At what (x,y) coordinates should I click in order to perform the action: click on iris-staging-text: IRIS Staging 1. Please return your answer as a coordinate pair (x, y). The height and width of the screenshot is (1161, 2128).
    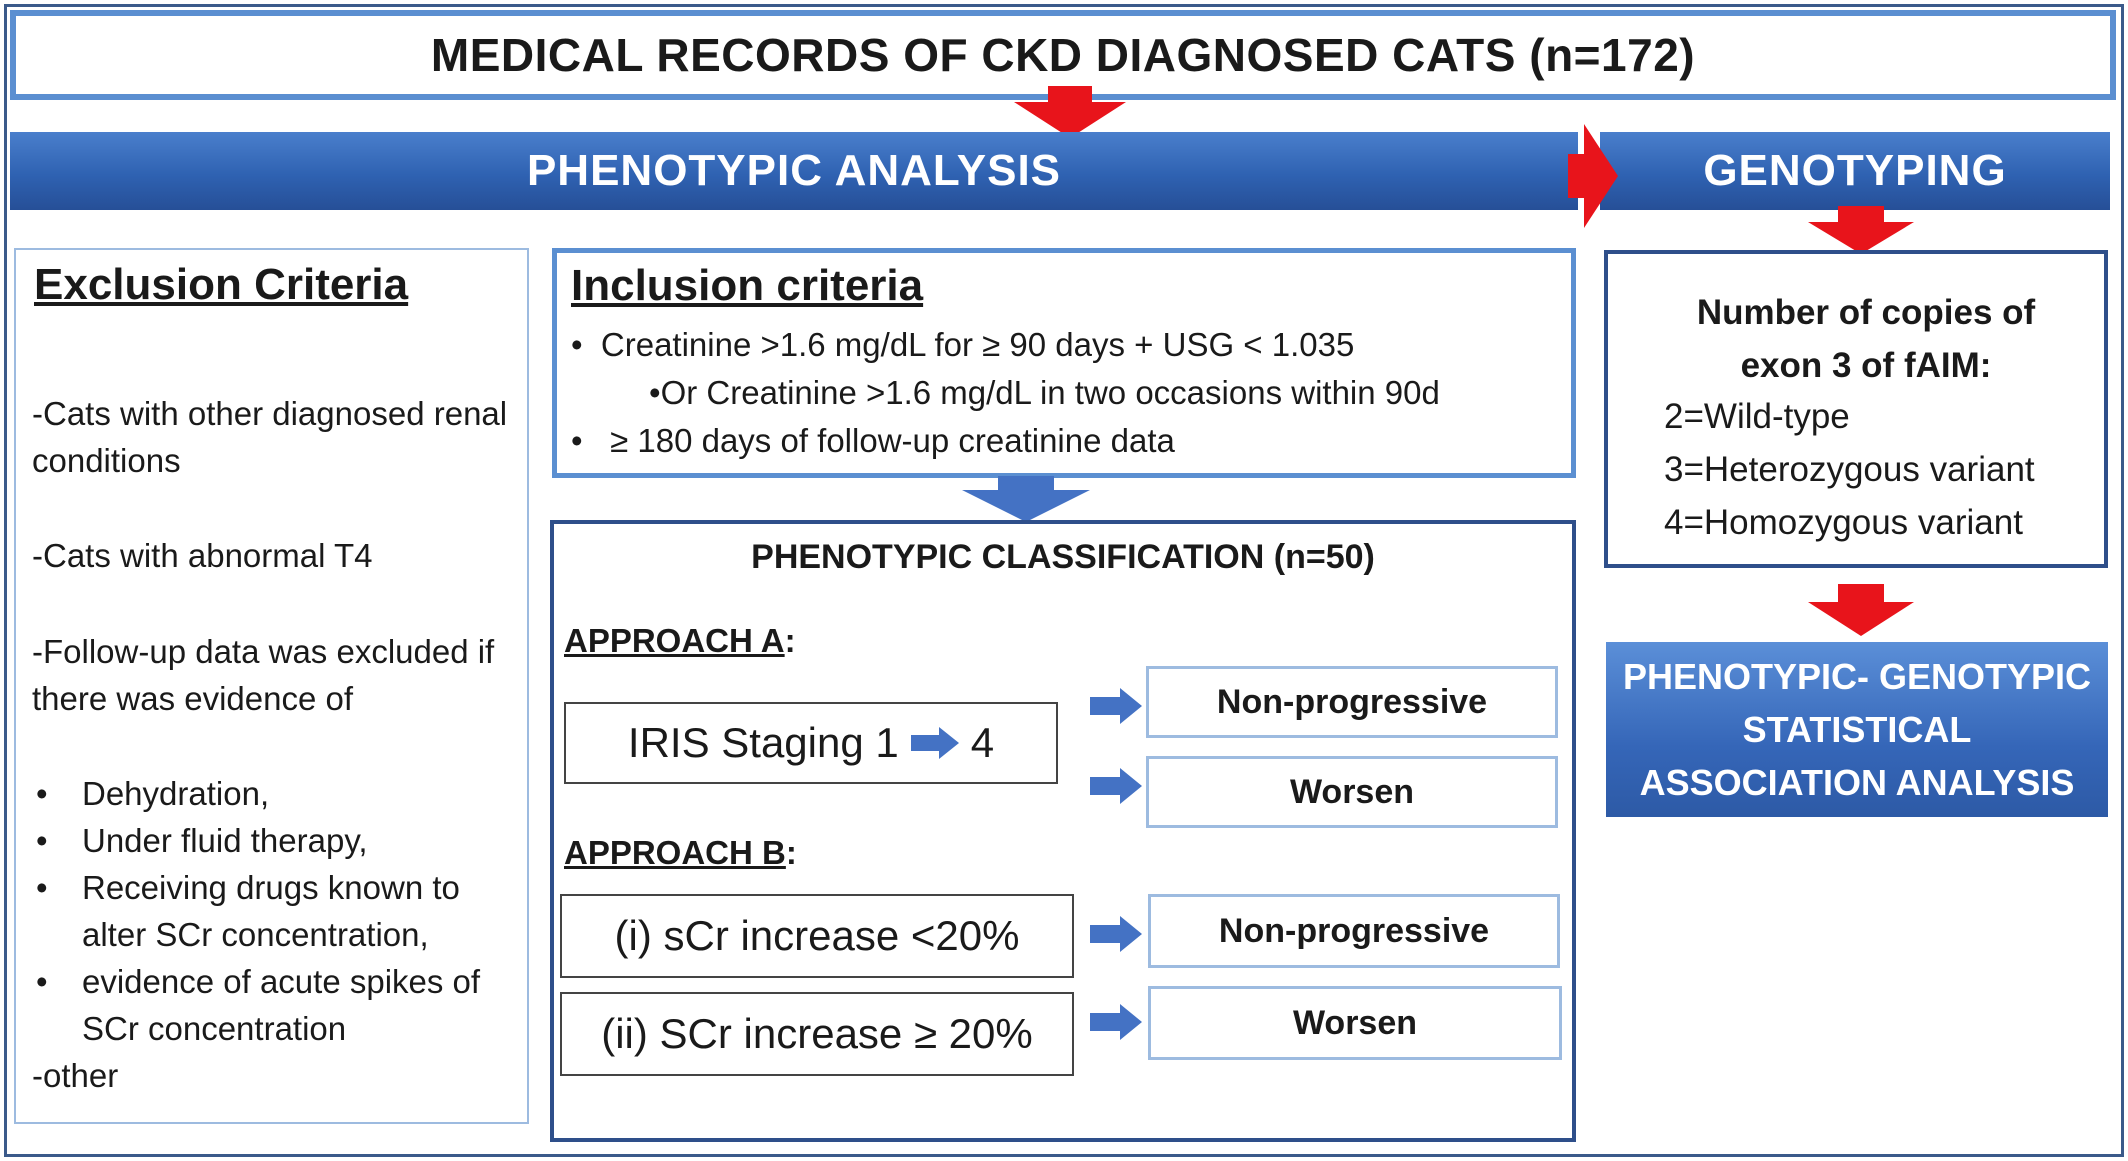
    Looking at the image, I should click on (763, 742).